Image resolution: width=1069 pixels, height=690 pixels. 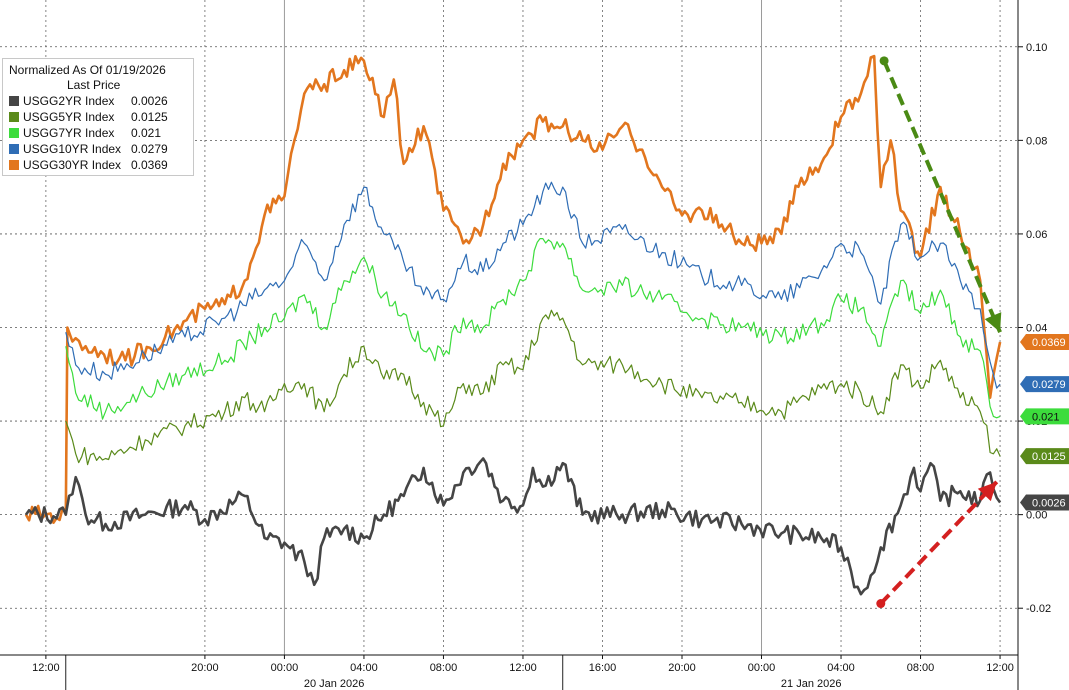 I want to click on legend-series-value: 0.021, so click(x=146, y=133).